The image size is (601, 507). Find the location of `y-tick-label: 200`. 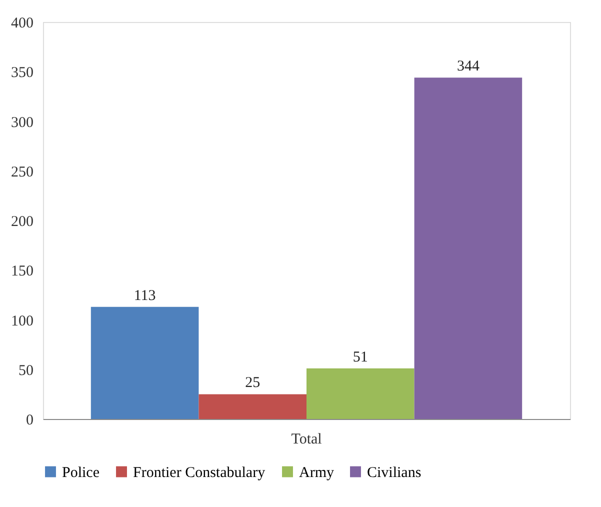

y-tick-label: 200 is located at coordinates (22, 222).